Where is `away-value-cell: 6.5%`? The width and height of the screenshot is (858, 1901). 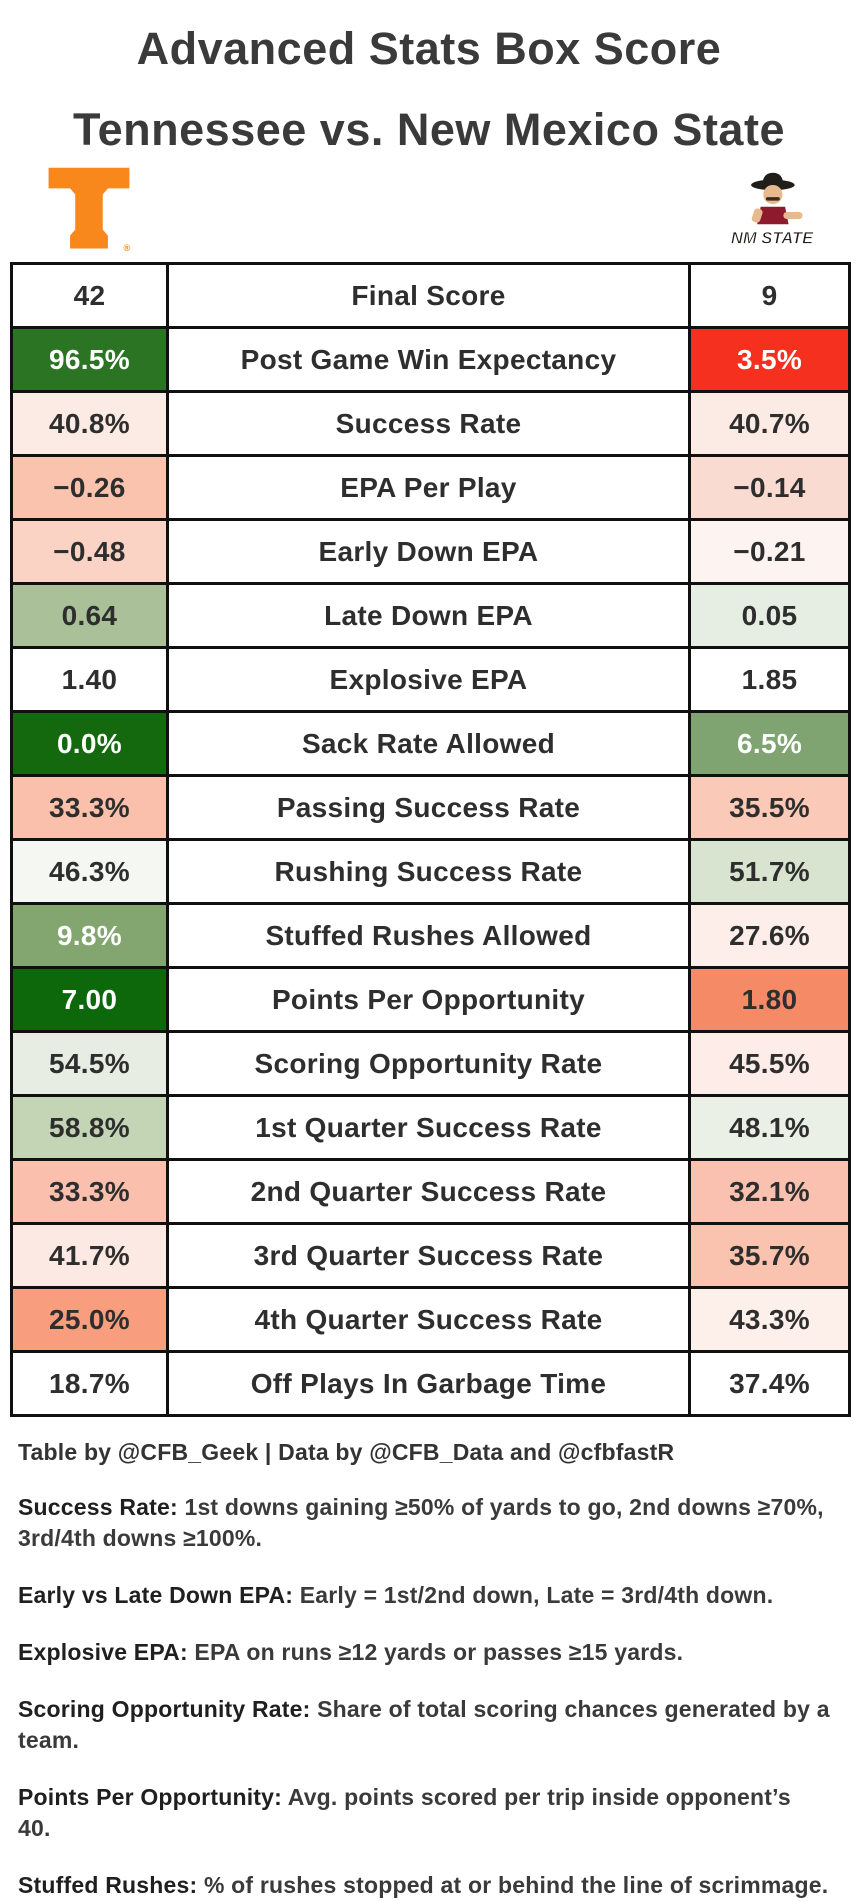 away-value-cell: 6.5% is located at coordinates (769, 743).